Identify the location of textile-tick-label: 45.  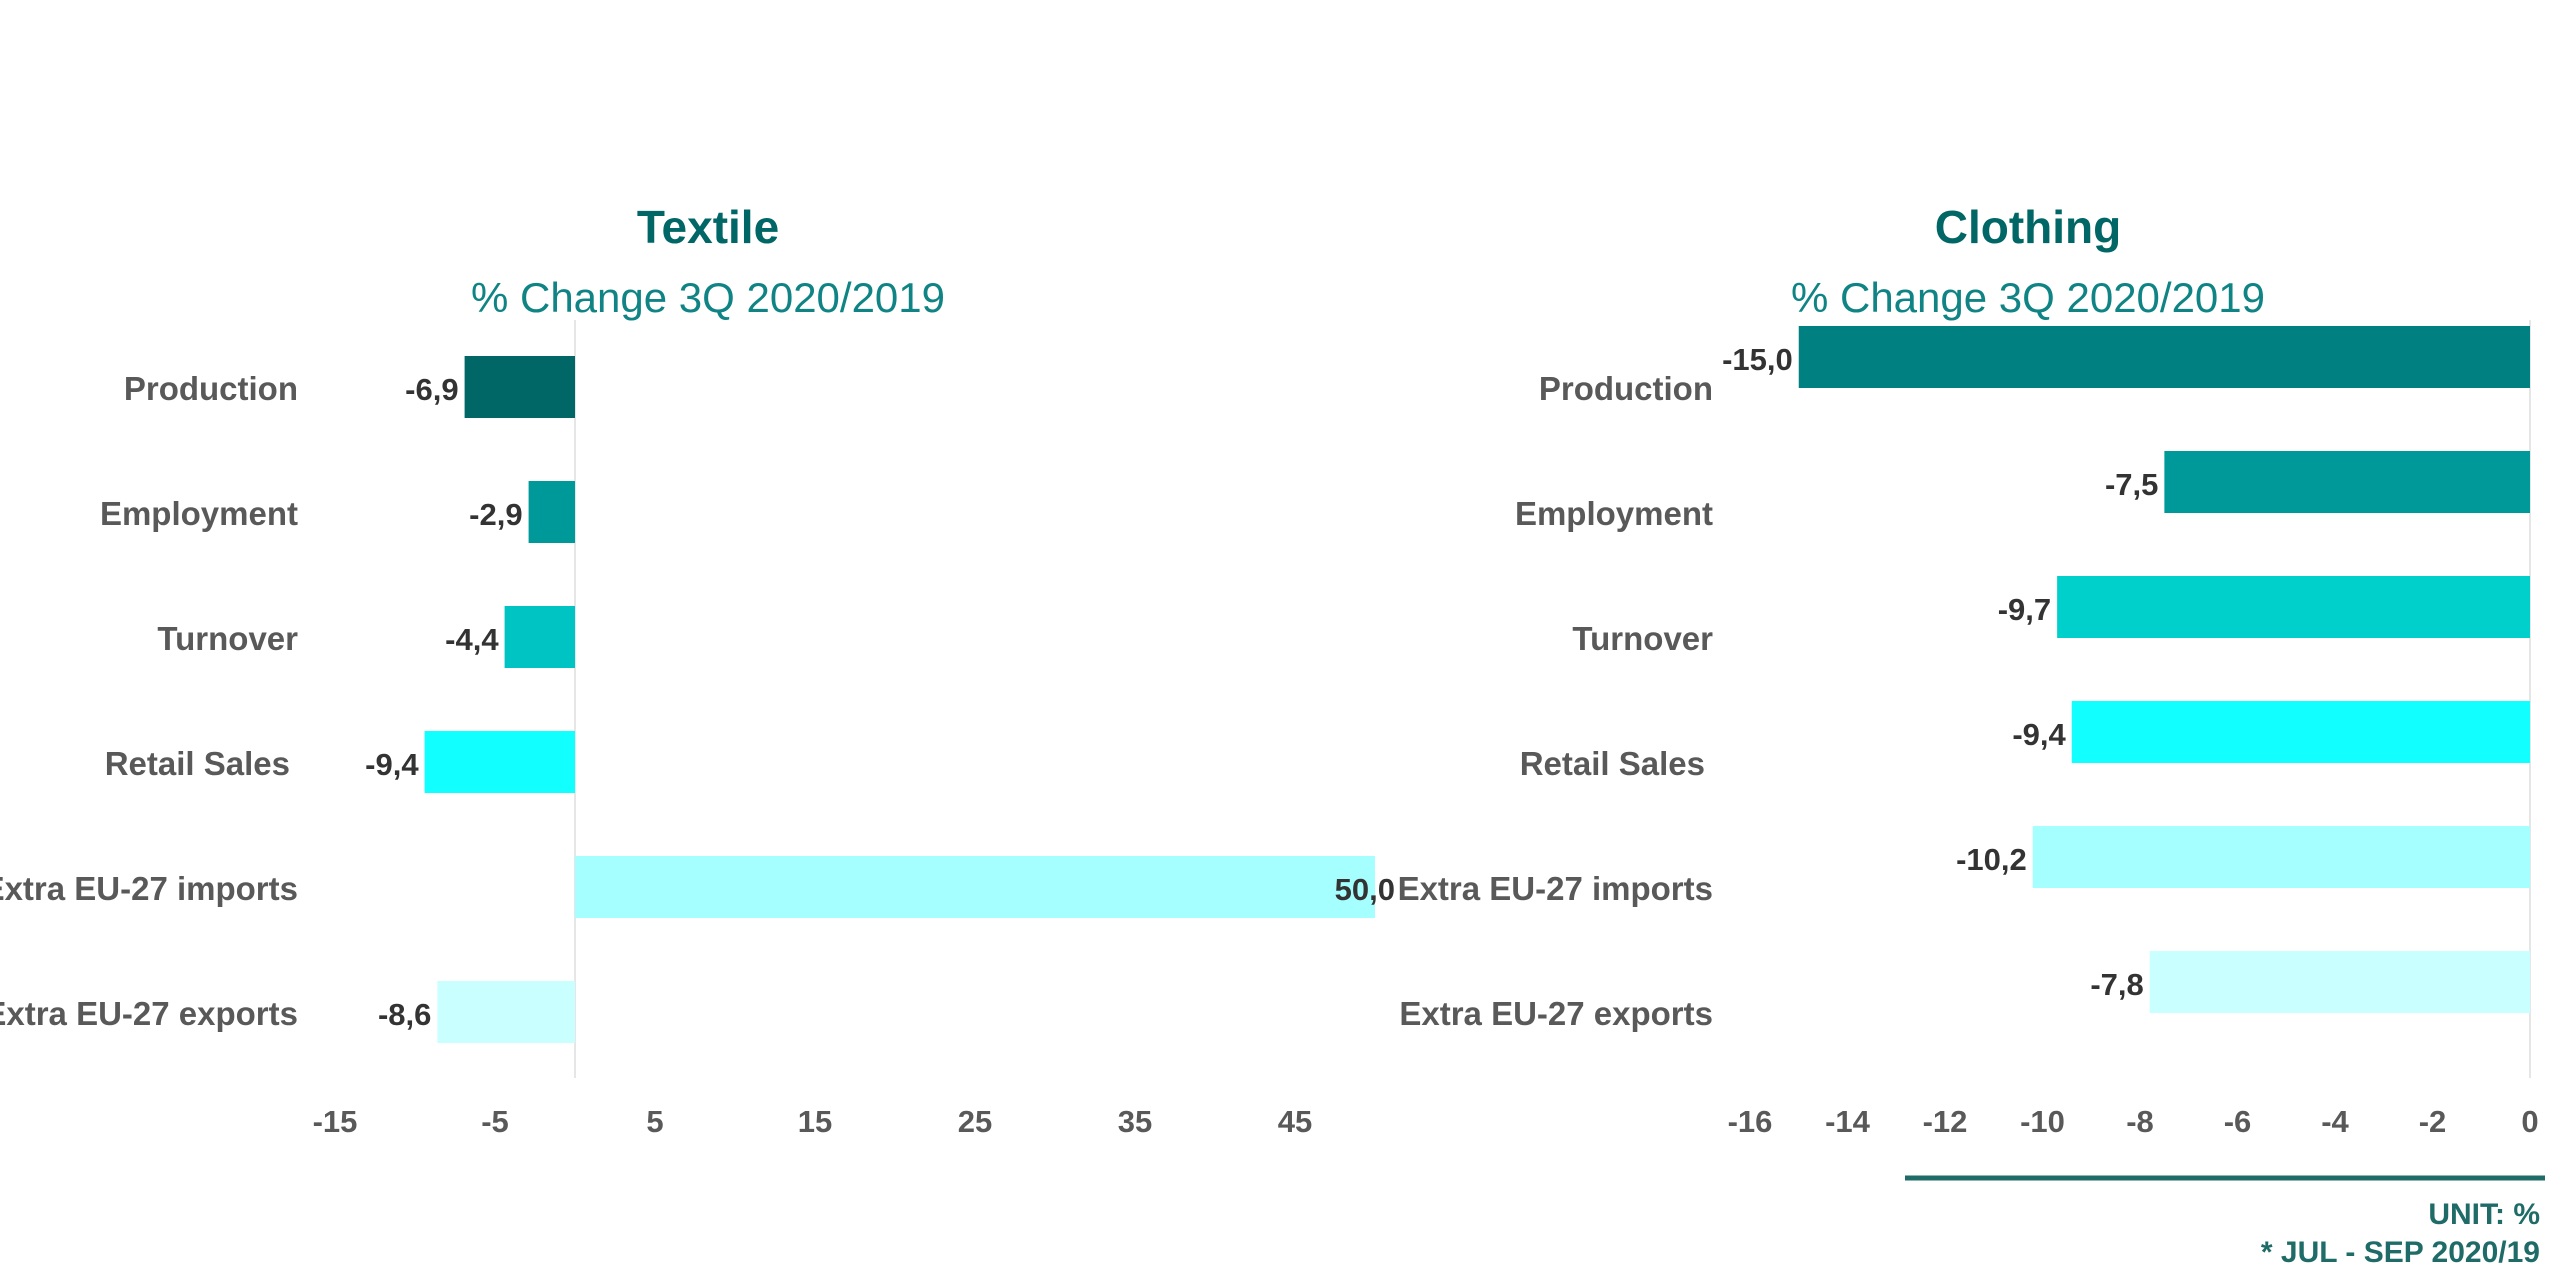
(1295, 1121).